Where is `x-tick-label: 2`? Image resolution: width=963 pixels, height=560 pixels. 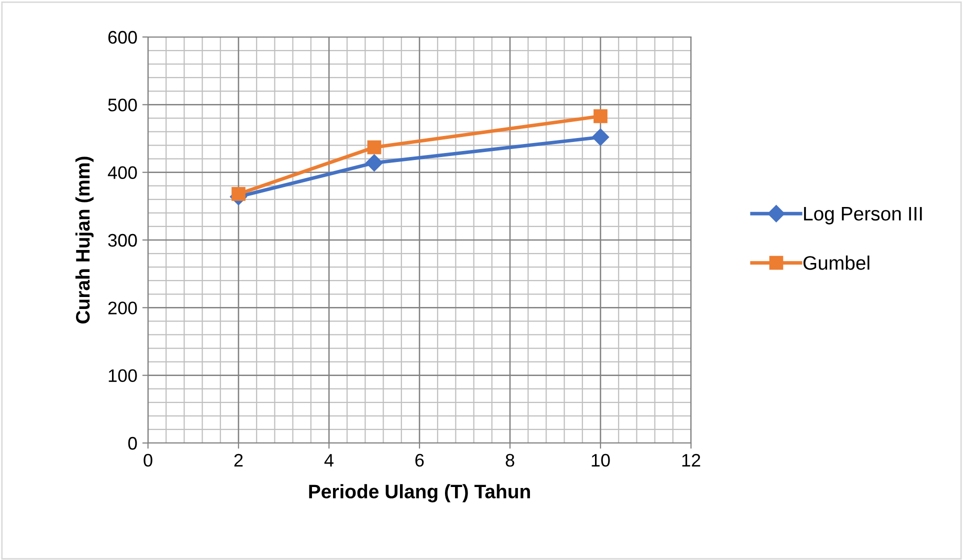
x-tick-label: 2 is located at coordinates (238, 460).